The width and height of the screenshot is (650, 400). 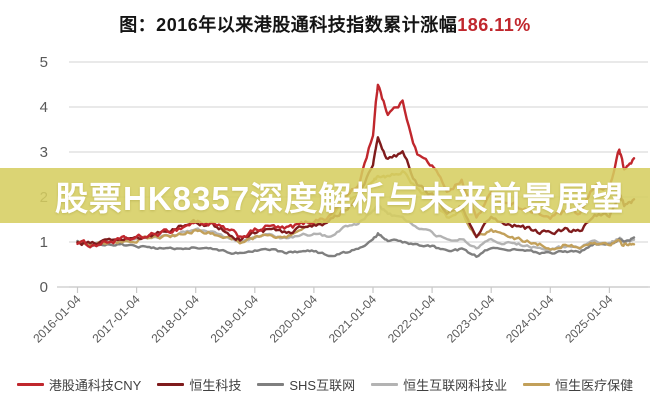 I want to click on legend-item: SHS互联网, so click(x=306, y=384).